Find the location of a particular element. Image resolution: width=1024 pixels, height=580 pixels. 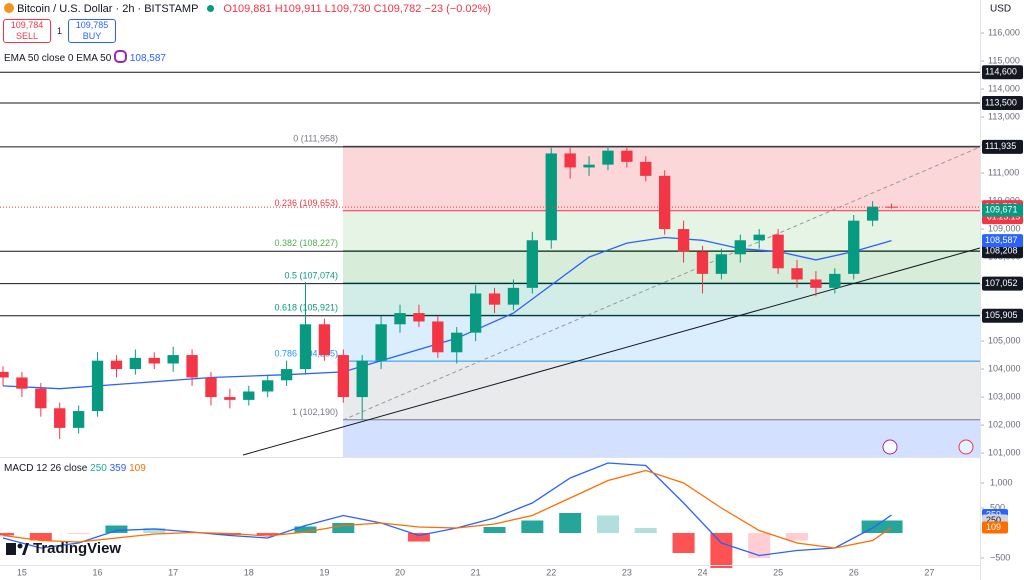

sell-button: 109,784 SELL is located at coordinates (27, 31).